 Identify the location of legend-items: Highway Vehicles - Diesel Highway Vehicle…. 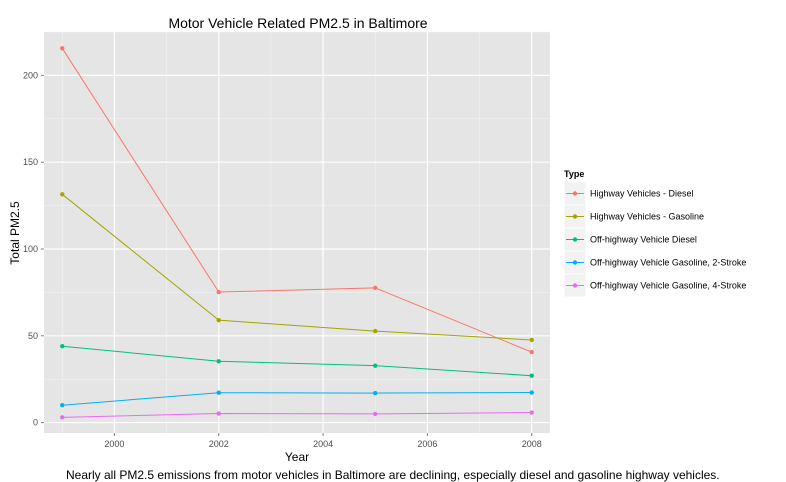
(654, 239).